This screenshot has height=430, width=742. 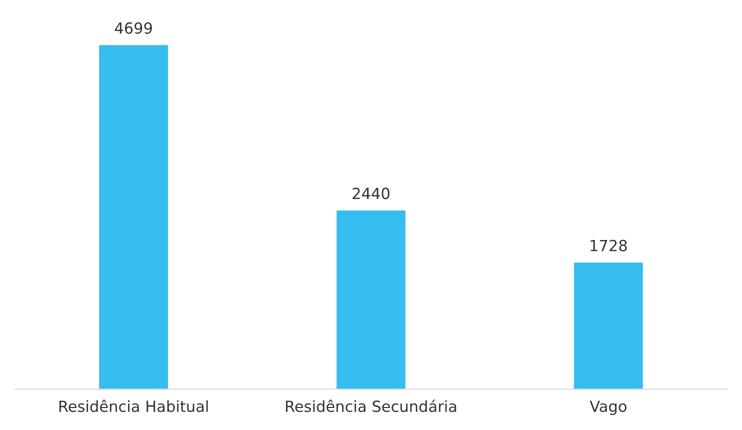 What do you see at coordinates (371, 194) in the screenshot?
I see `data-label: 2440` at bounding box center [371, 194].